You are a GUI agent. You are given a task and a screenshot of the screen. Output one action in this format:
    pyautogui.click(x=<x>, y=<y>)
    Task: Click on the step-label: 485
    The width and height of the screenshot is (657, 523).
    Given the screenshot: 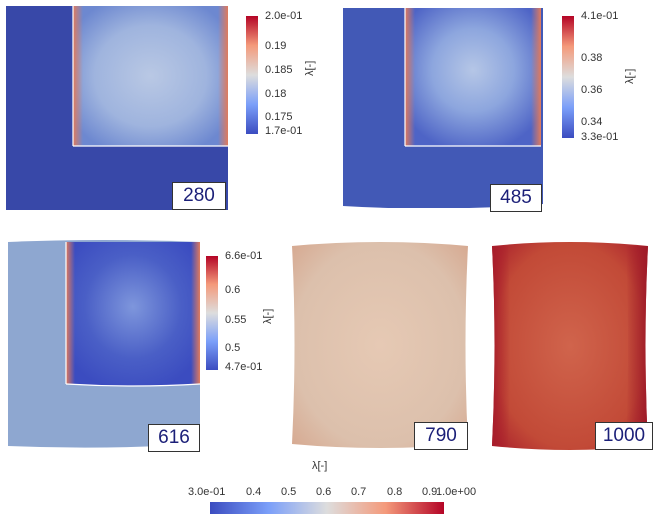 What is the action you would take?
    pyautogui.click(x=516, y=198)
    